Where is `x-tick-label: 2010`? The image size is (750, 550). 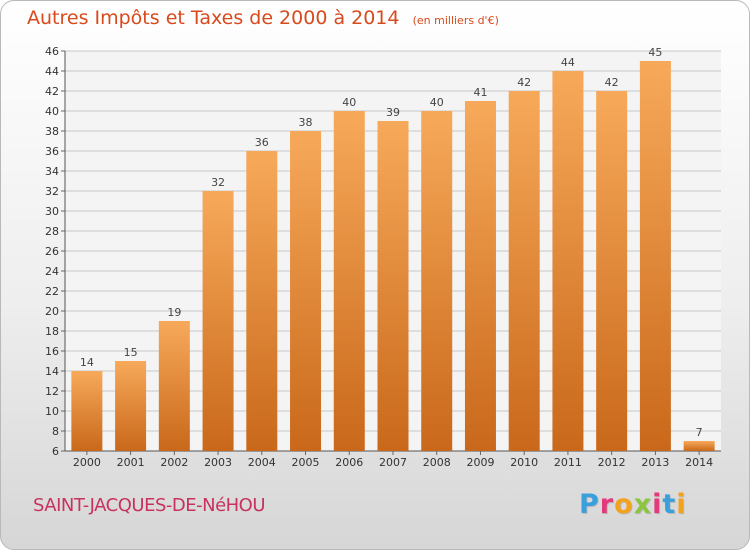 x-tick-label: 2010 is located at coordinates (524, 462).